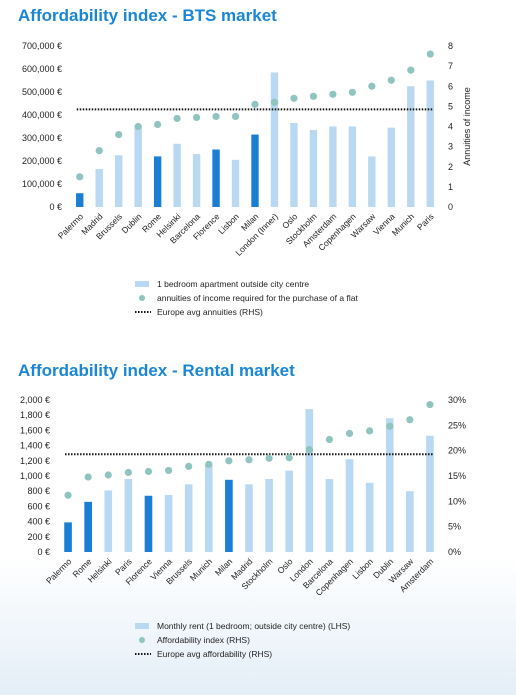 This screenshot has width=516, height=695. Describe the element at coordinates (450, 127) in the screenshot. I see `bts-right-tick-label: 4` at that location.